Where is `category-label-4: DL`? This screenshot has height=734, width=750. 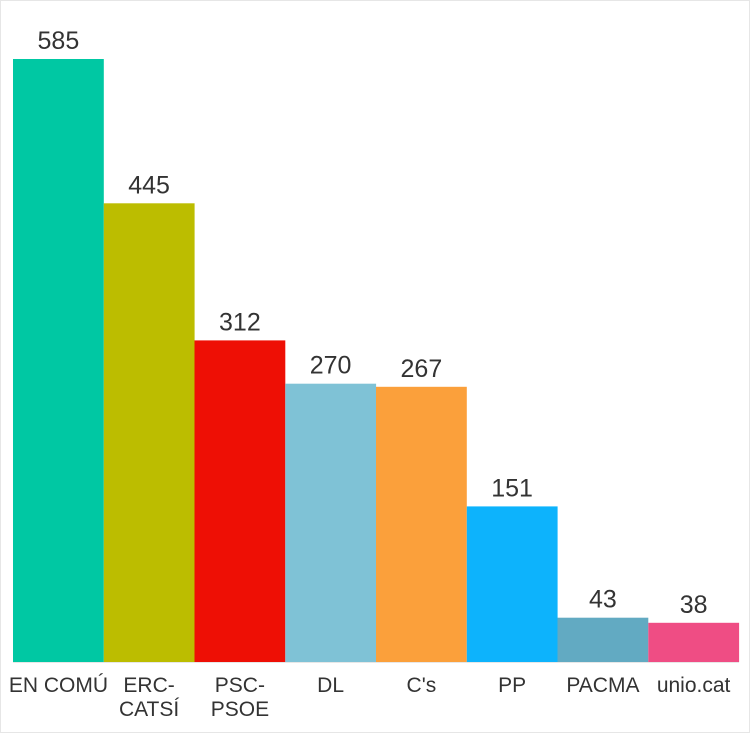 category-label-4: DL is located at coordinates (330, 685).